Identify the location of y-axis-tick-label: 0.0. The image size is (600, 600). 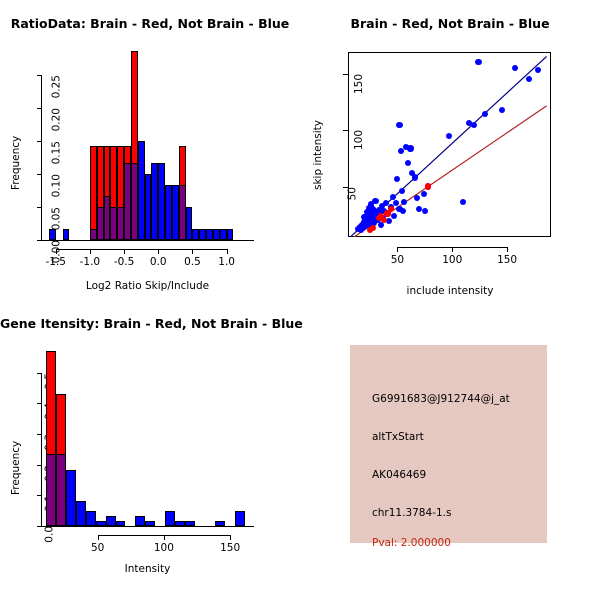
(49, 534).